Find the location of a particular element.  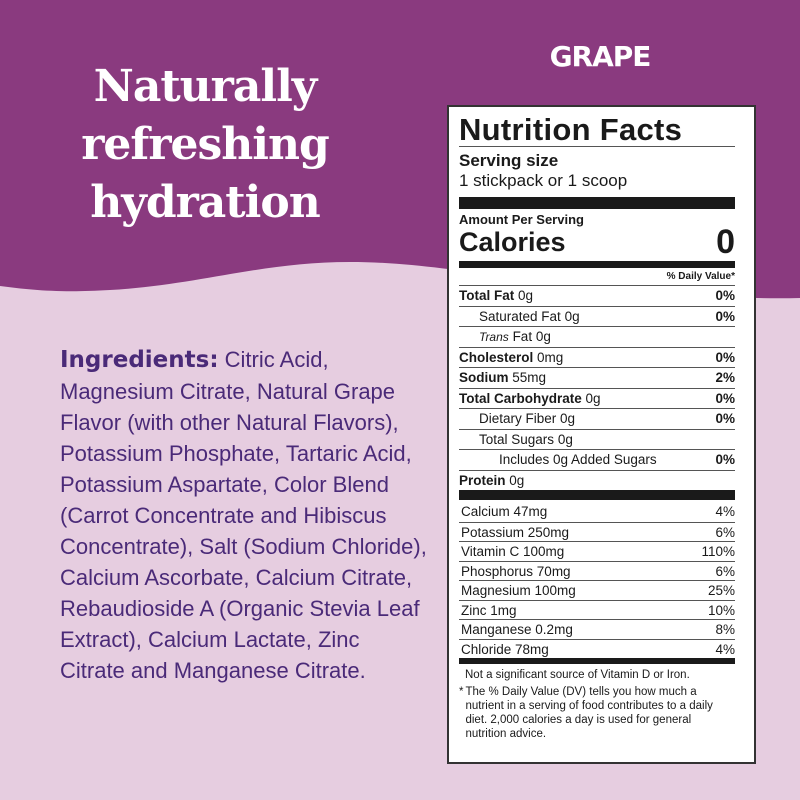

mineral-name: Vitamin C 100mg is located at coordinates (513, 551).